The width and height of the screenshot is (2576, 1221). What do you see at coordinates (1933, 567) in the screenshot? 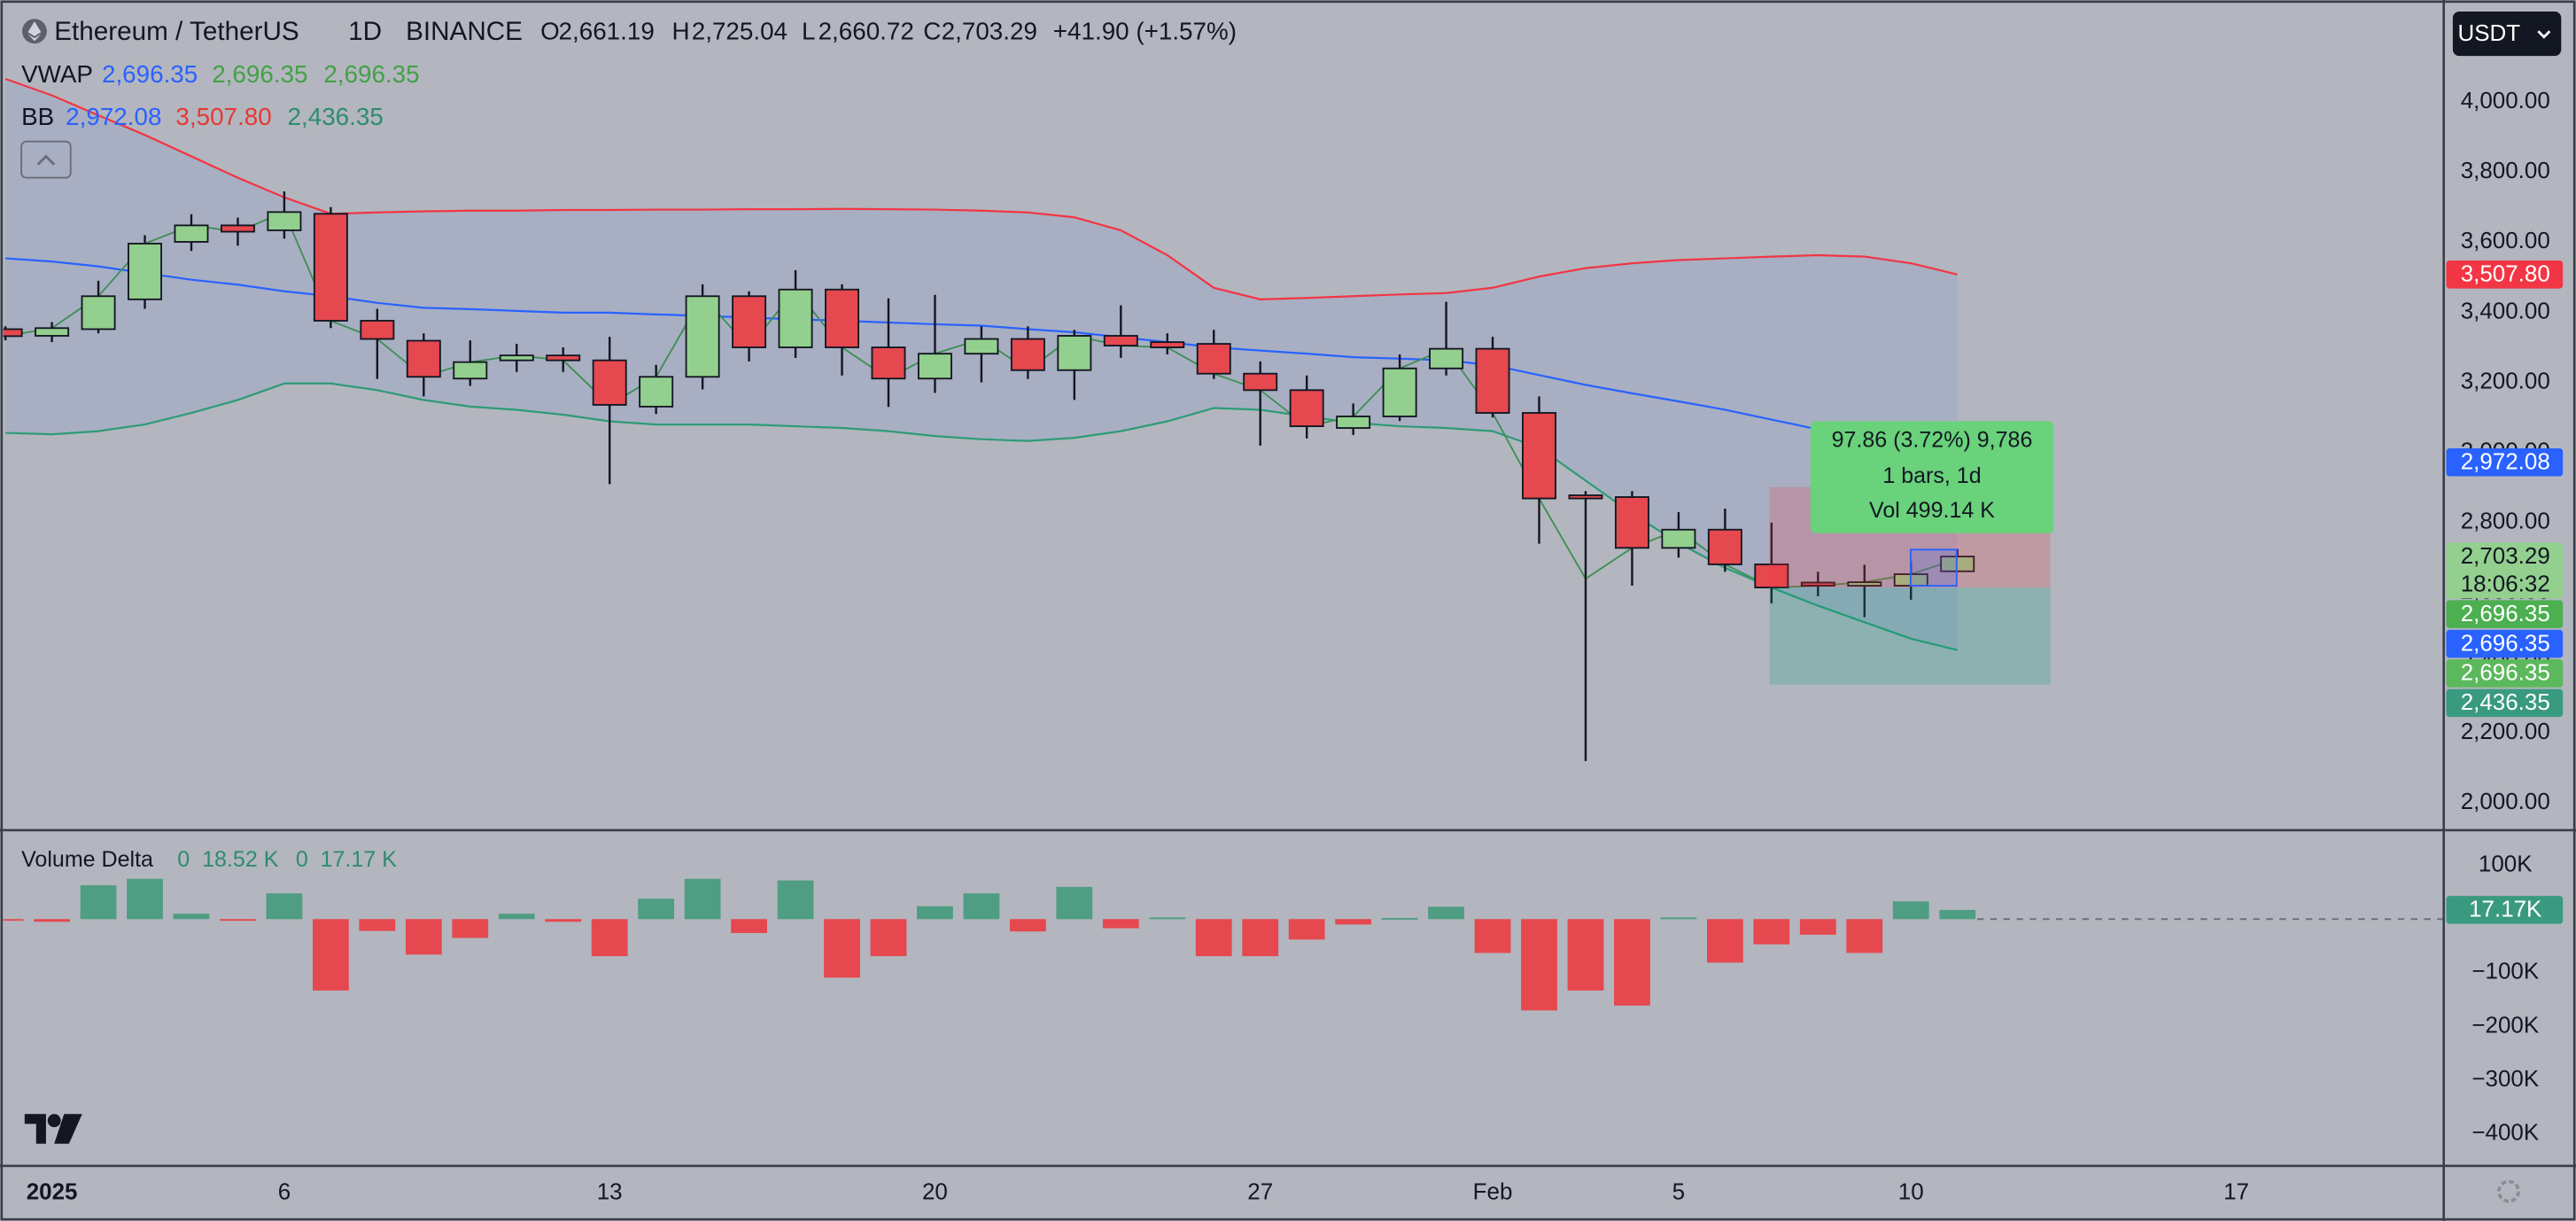
I see `selection-highlight` at bounding box center [1933, 567].